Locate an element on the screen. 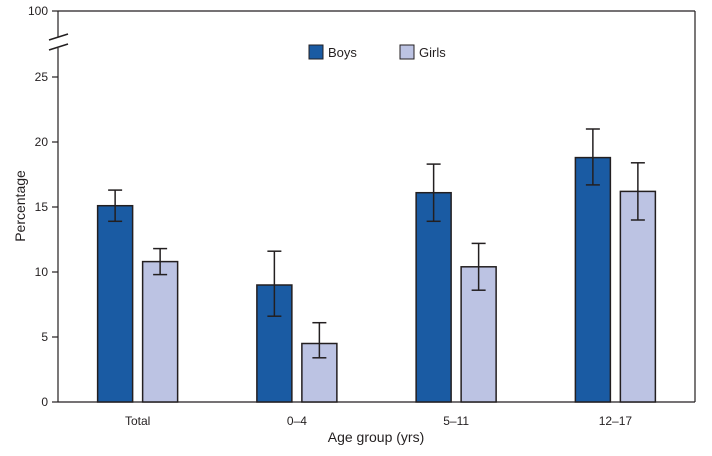  y-axis-title: Percentage is located at coordinates (20, 206).